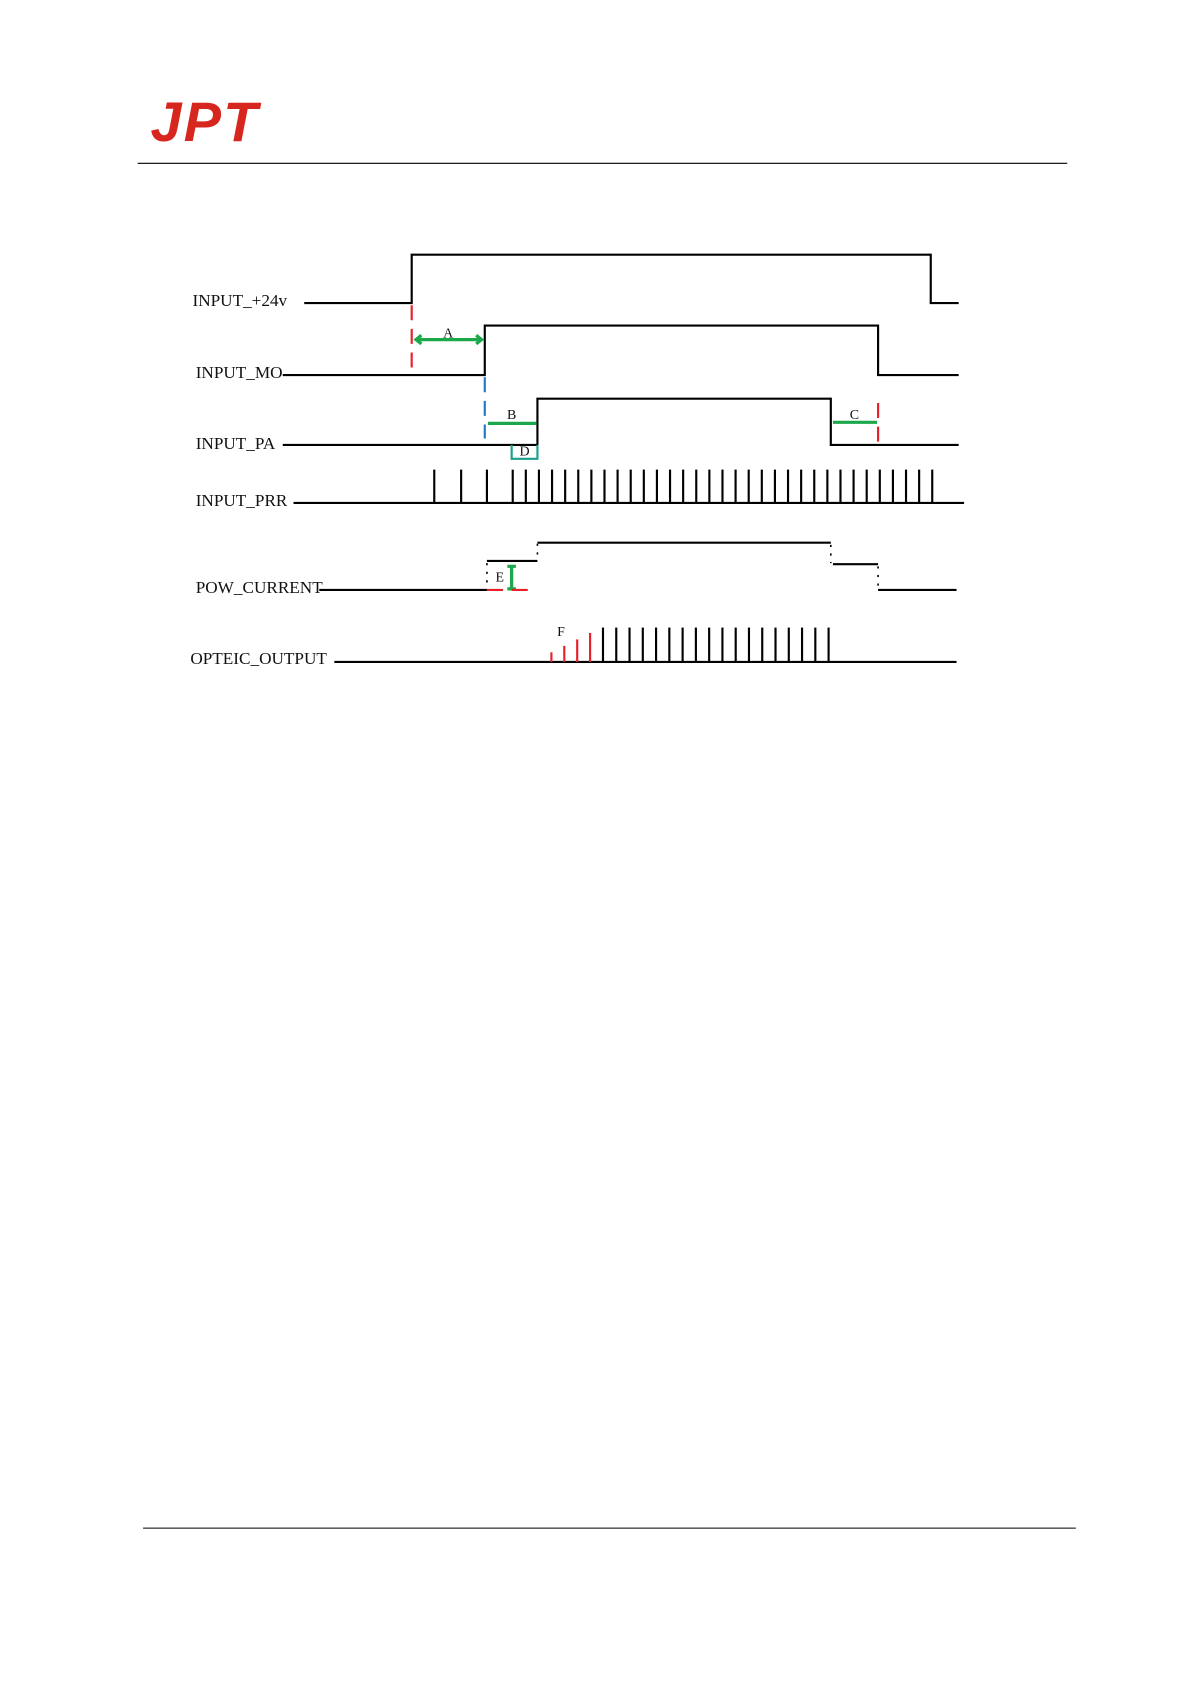 The image size is (1192, 1685). Describe the element at coordinates (561, 632) in the screenshot. I see `marker-label: F` at that location.